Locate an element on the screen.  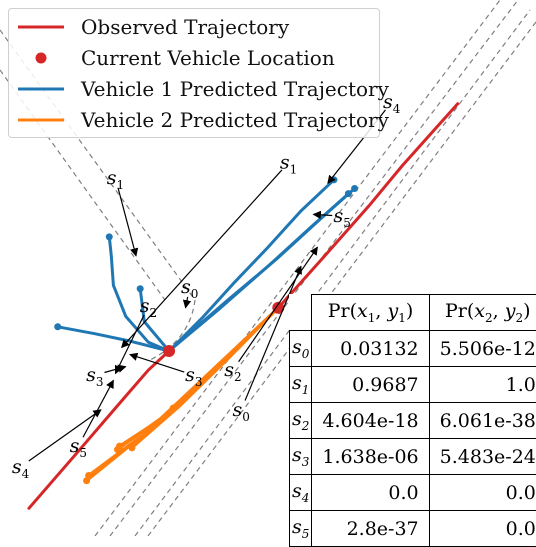
table-row: s0 0.03132 5.506e-12 is located at coordinates (413, 349).